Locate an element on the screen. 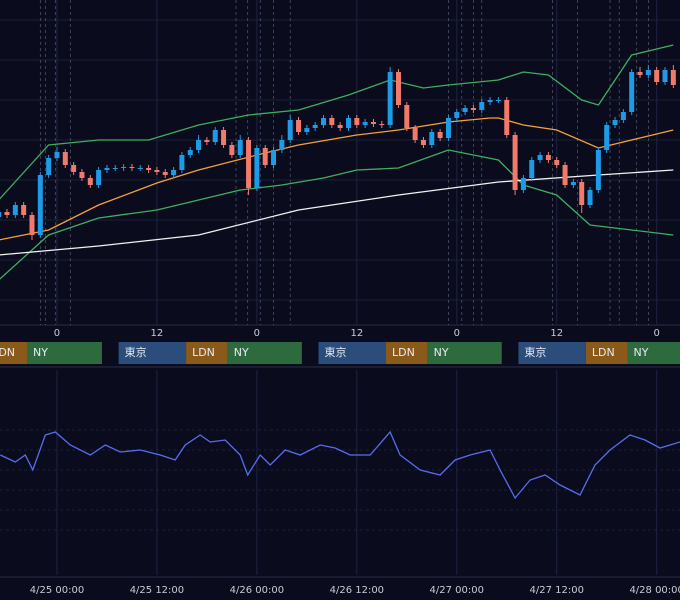  oscillator-line is located at coordinates (340, 465).